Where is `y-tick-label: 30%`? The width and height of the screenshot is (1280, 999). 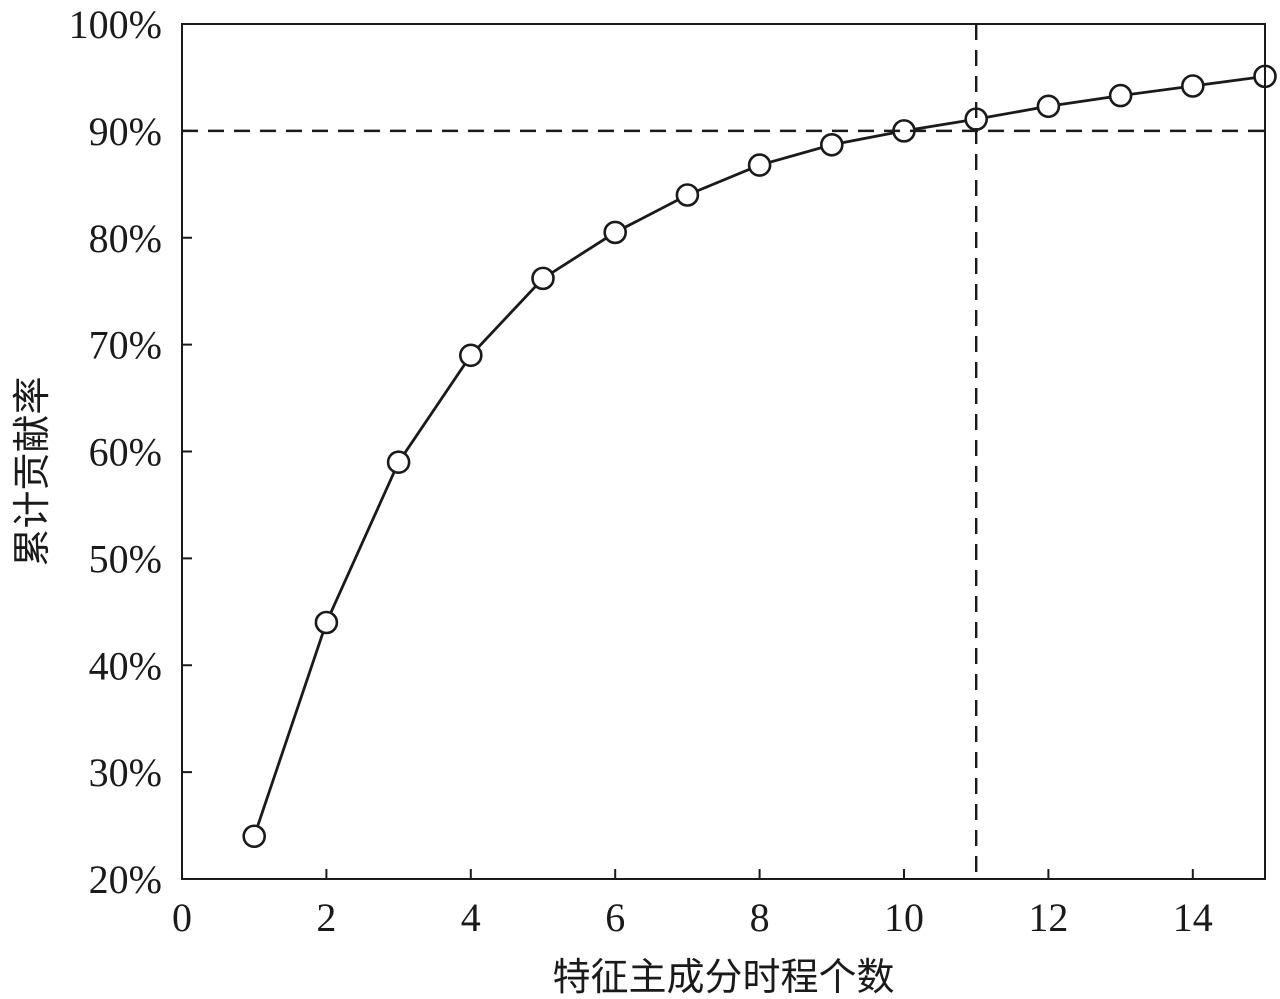 y-tick-label: 30% is located at coordinates (125, 772).